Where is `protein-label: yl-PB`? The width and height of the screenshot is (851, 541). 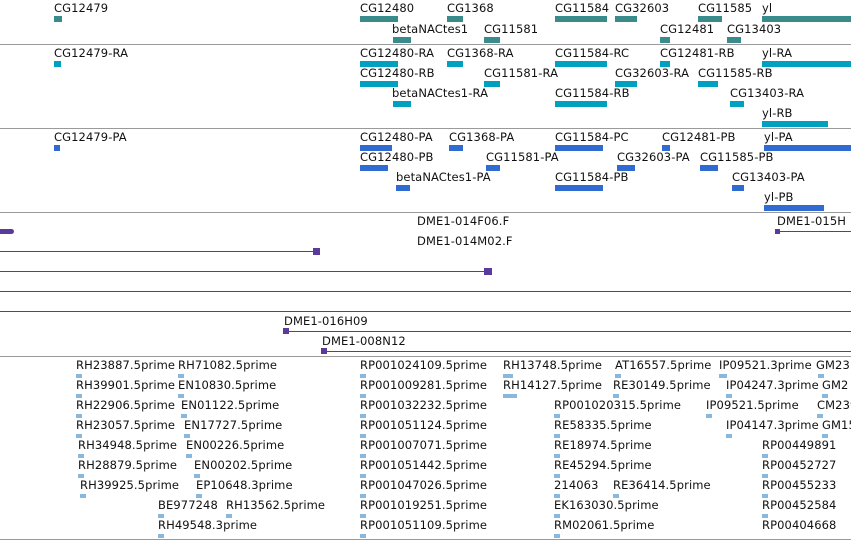 protein-label: yl-PB is located at coordinates (779, 197).